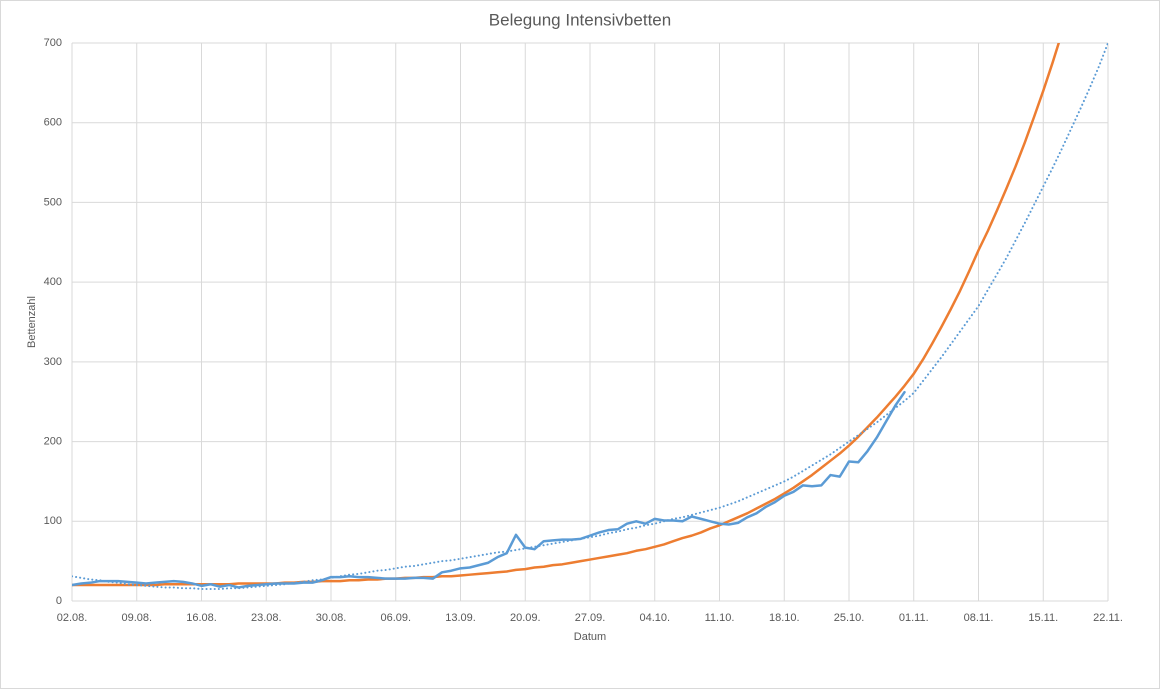 Image resolution: width=1160 pixels, height=689 pixels. I want to click on x-tick-label: 27.09., so click(590, 618).